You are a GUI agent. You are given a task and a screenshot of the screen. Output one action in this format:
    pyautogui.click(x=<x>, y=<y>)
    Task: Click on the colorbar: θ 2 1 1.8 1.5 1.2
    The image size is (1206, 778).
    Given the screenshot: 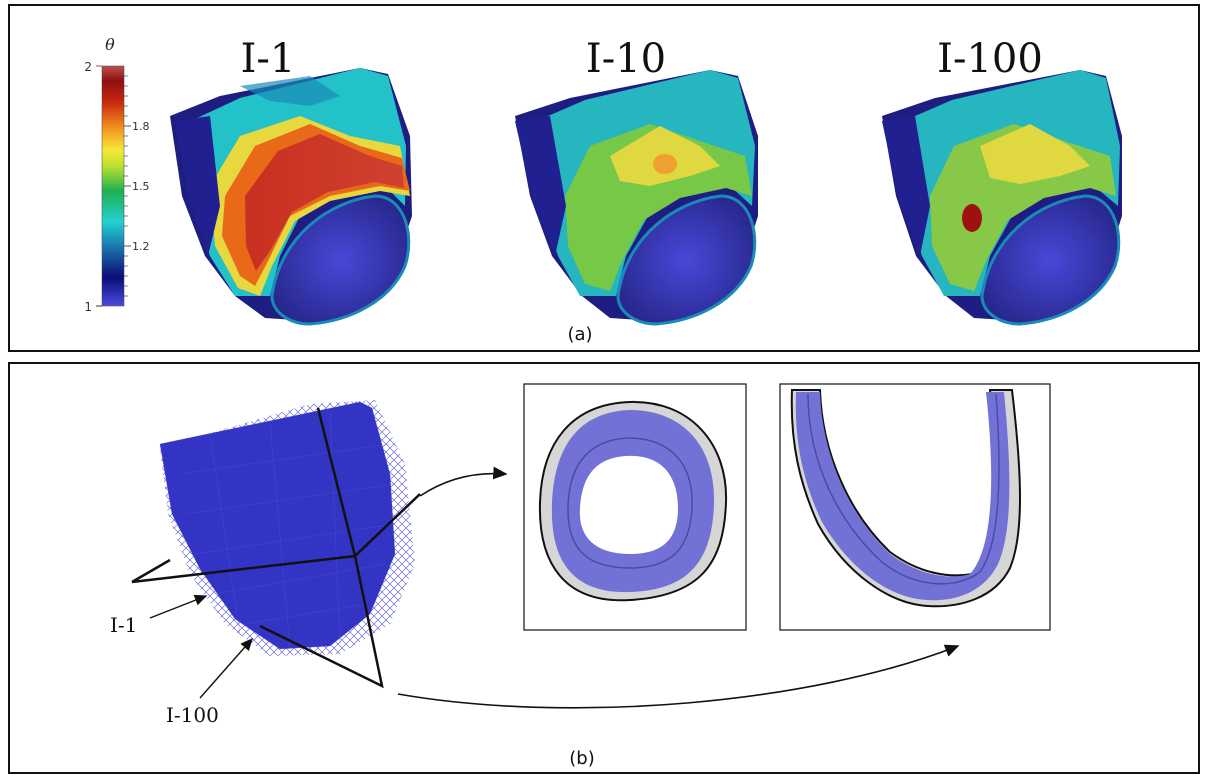 What is the action you would take?
    pyautogui.click(x=116, y=174)
    